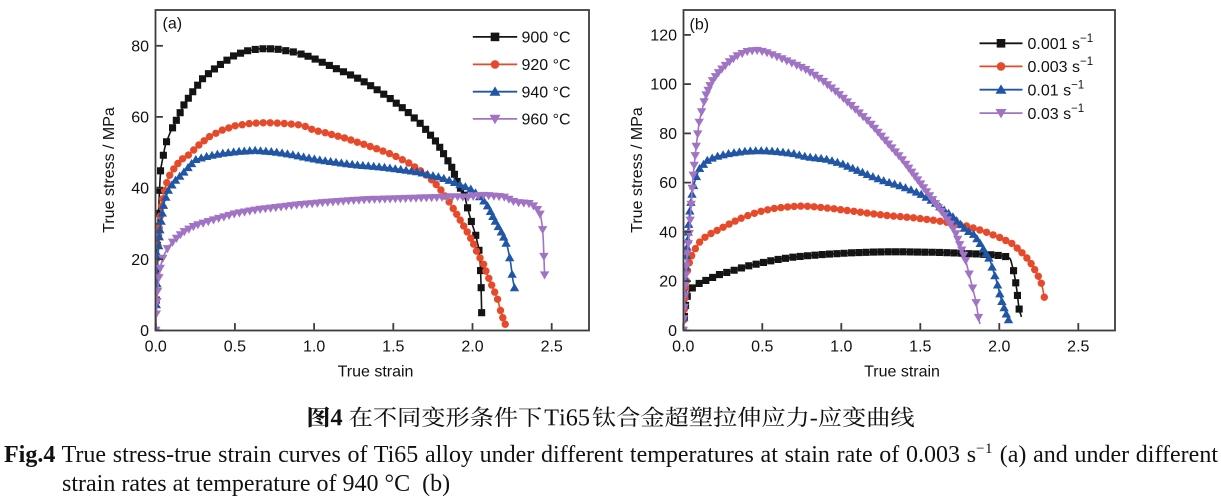 The width and height of the screenshot is (1221, 504). Describe the element at coordinates (546, 92) in the screenshot. I see `svg-text: 940 °C` at that location.